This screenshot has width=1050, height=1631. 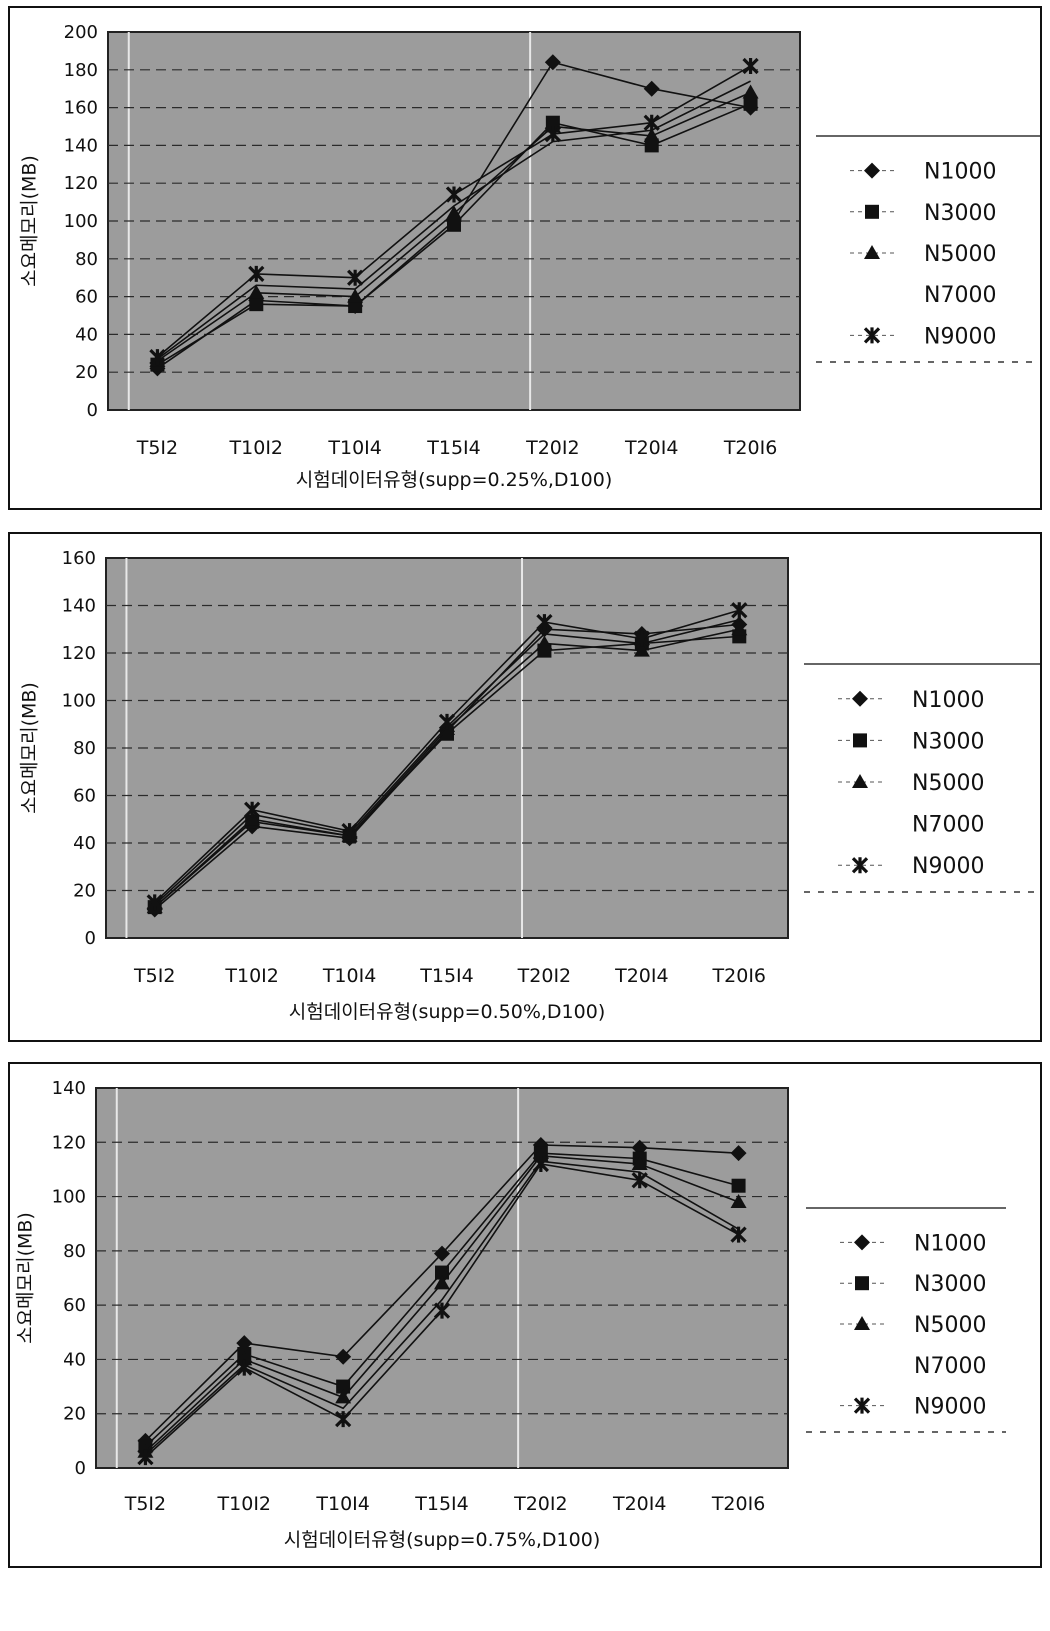 I want to click on x-category-label: T10I2, so click(x=256, y=448).